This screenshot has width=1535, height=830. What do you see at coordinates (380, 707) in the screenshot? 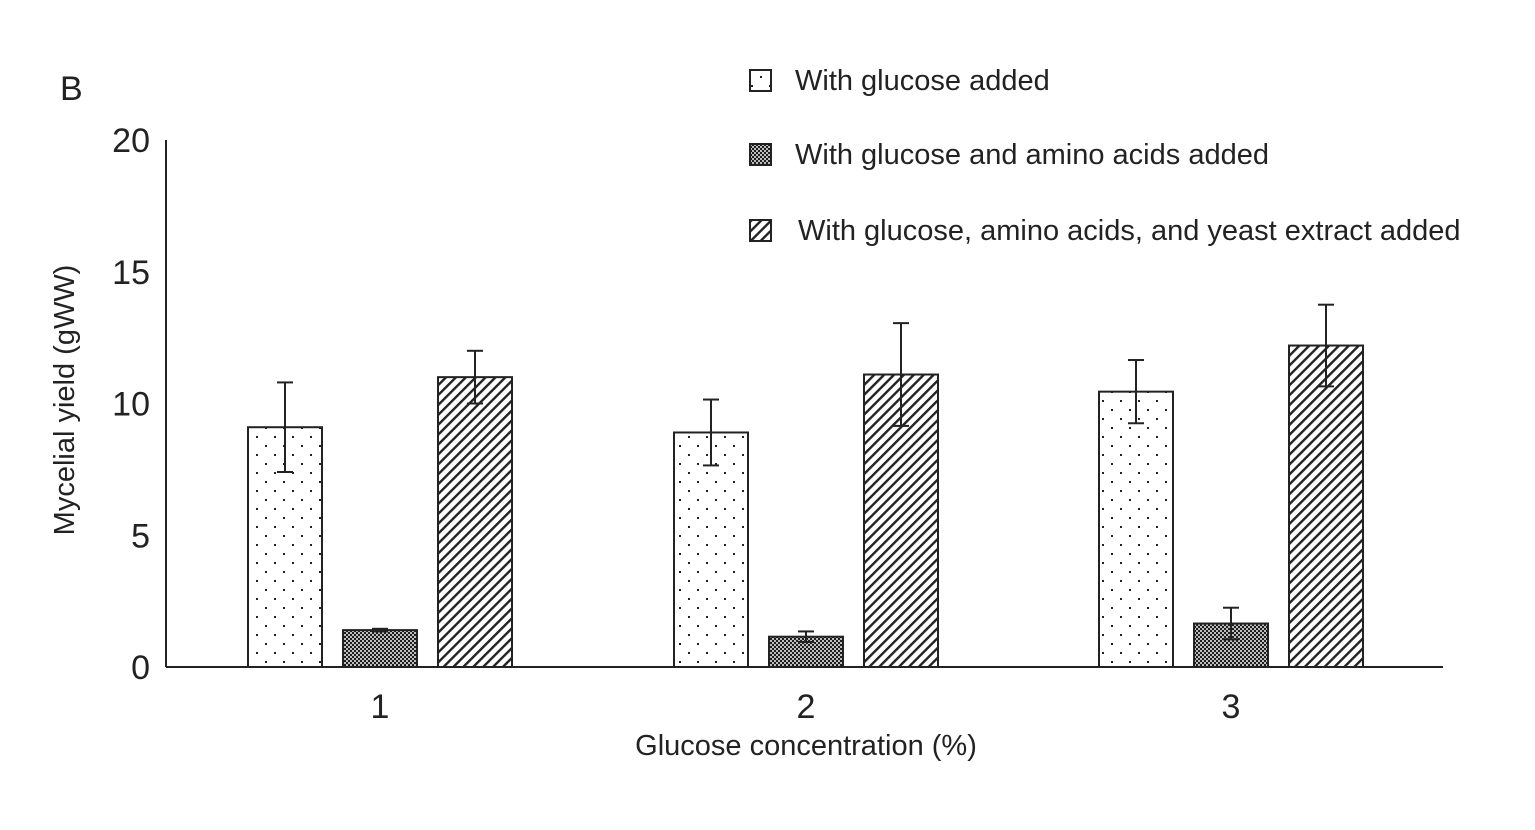
I see `x-tick-label: 1` at bounding box center [380, 707].